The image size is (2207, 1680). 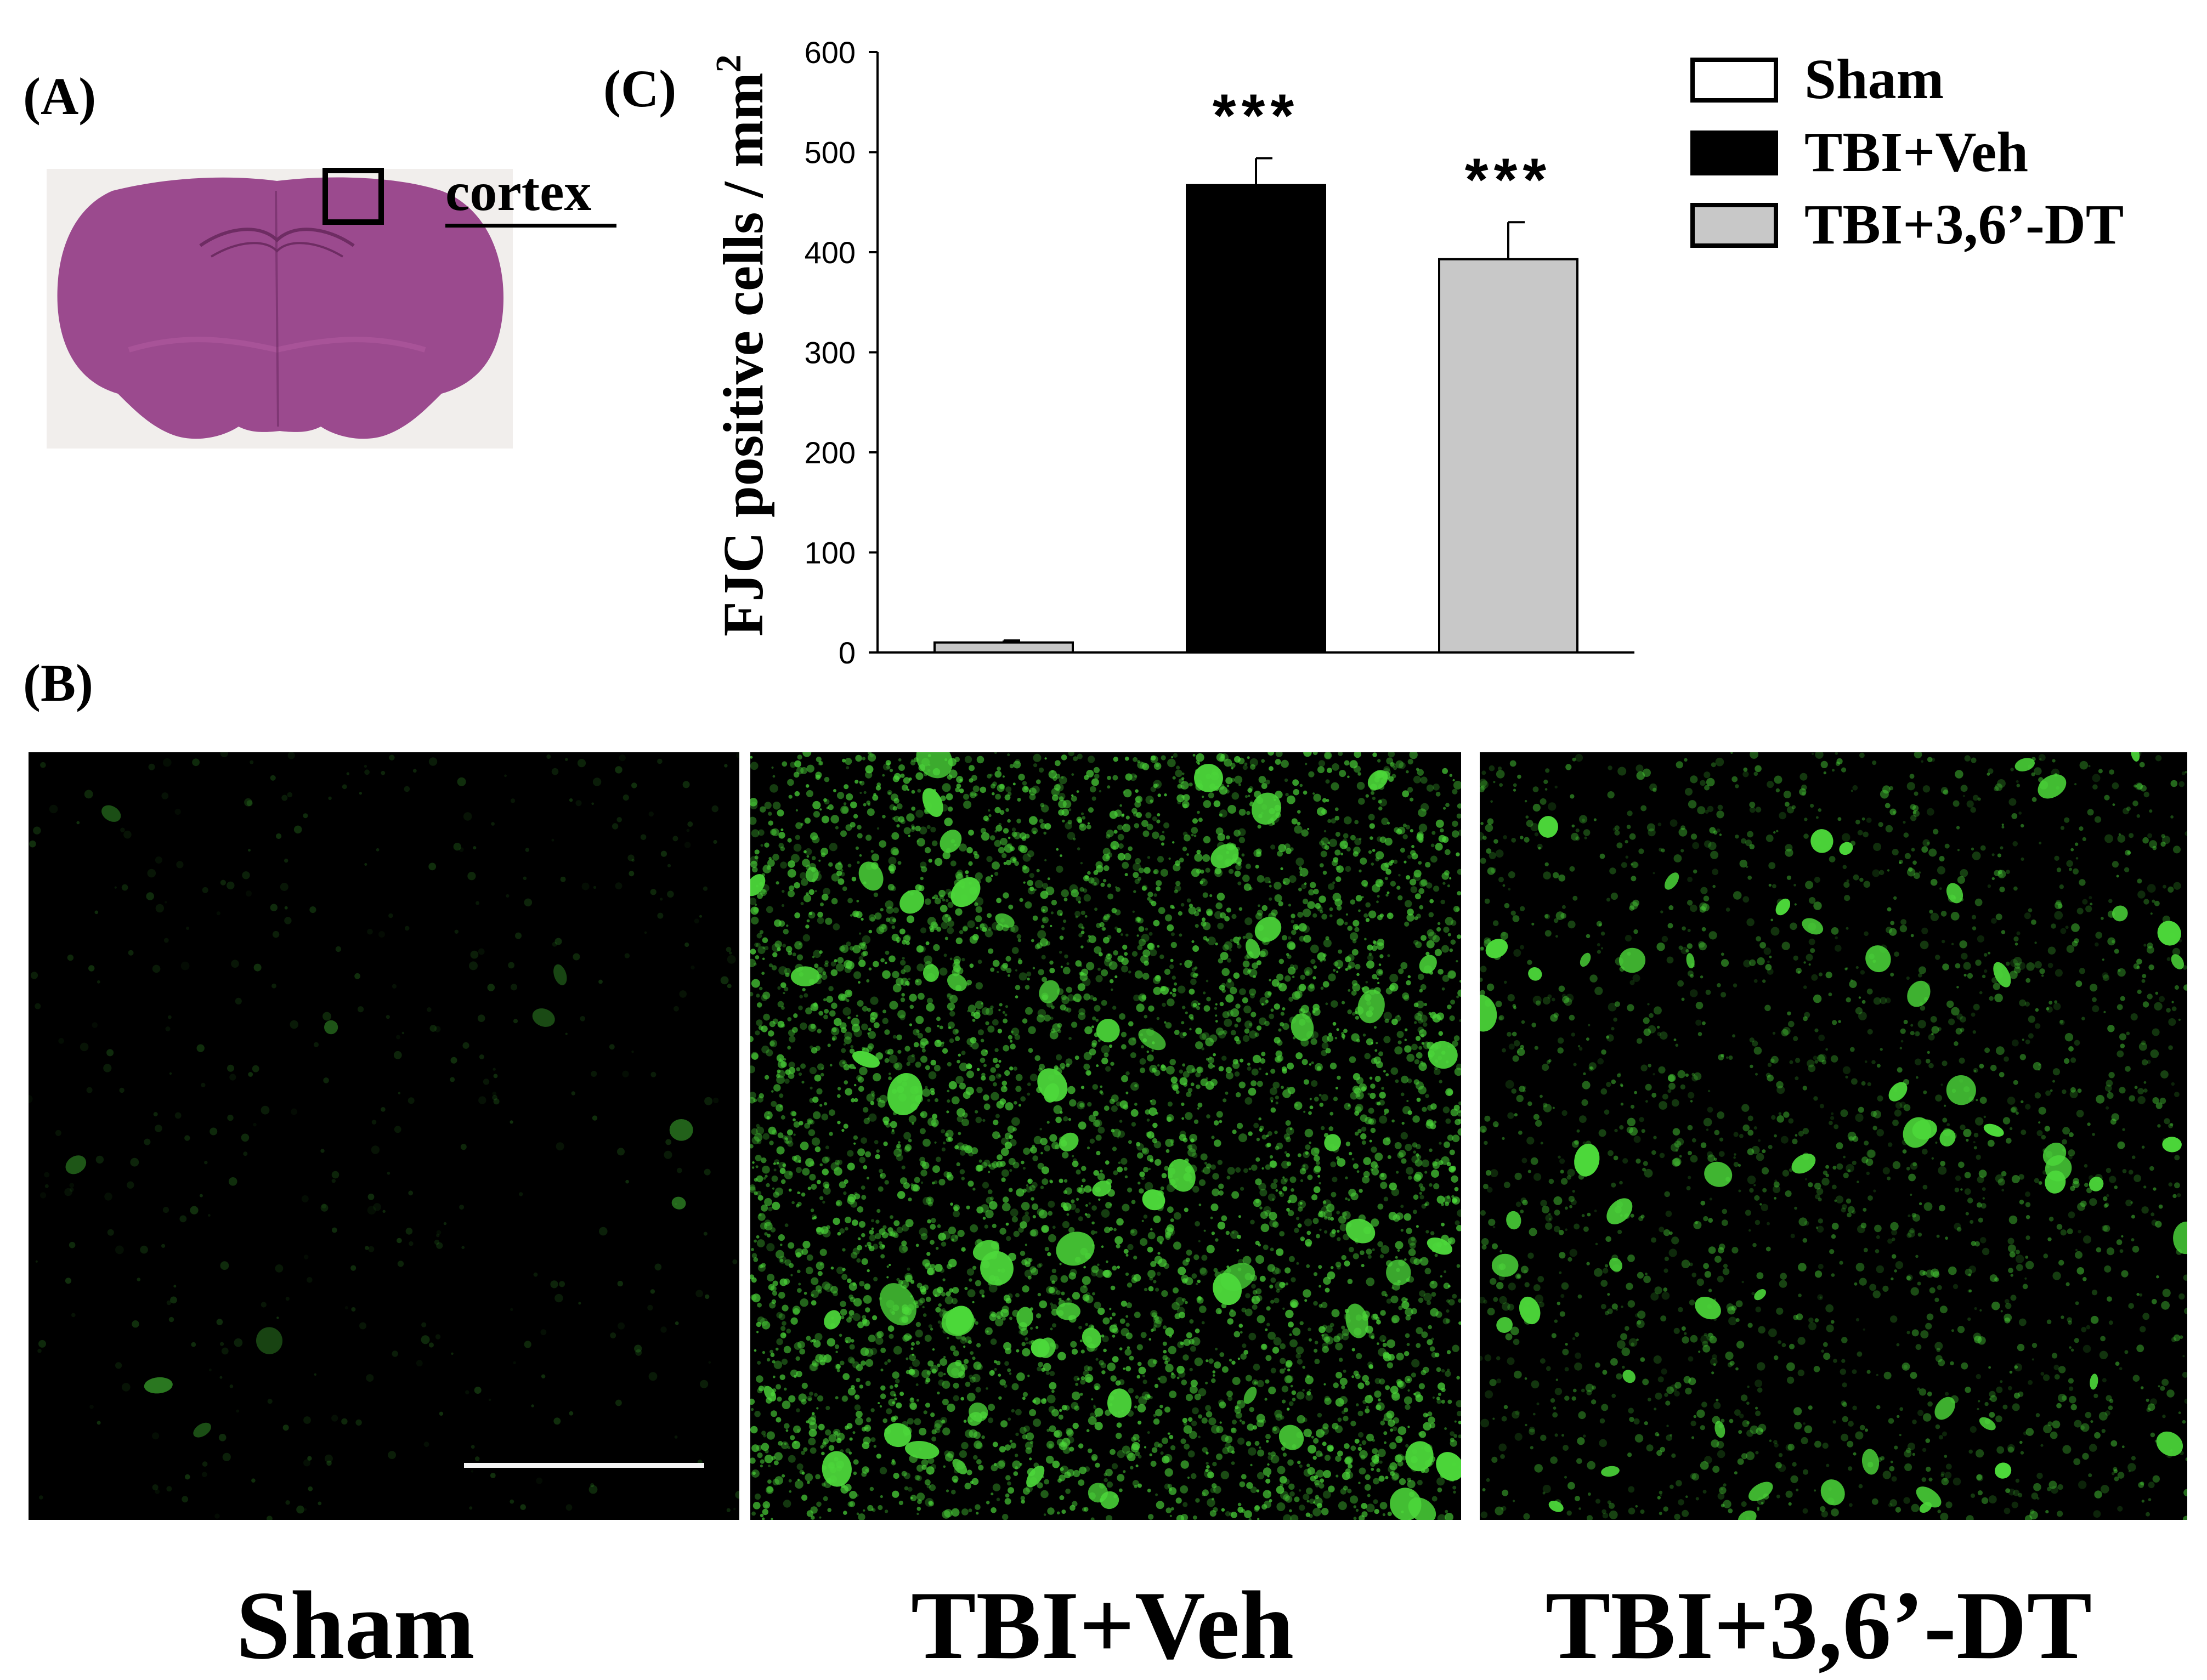 What do you see at coordinates (269, 1340) in the screenshot?
I see `stained-cell` at bounding box center [269, 1340].